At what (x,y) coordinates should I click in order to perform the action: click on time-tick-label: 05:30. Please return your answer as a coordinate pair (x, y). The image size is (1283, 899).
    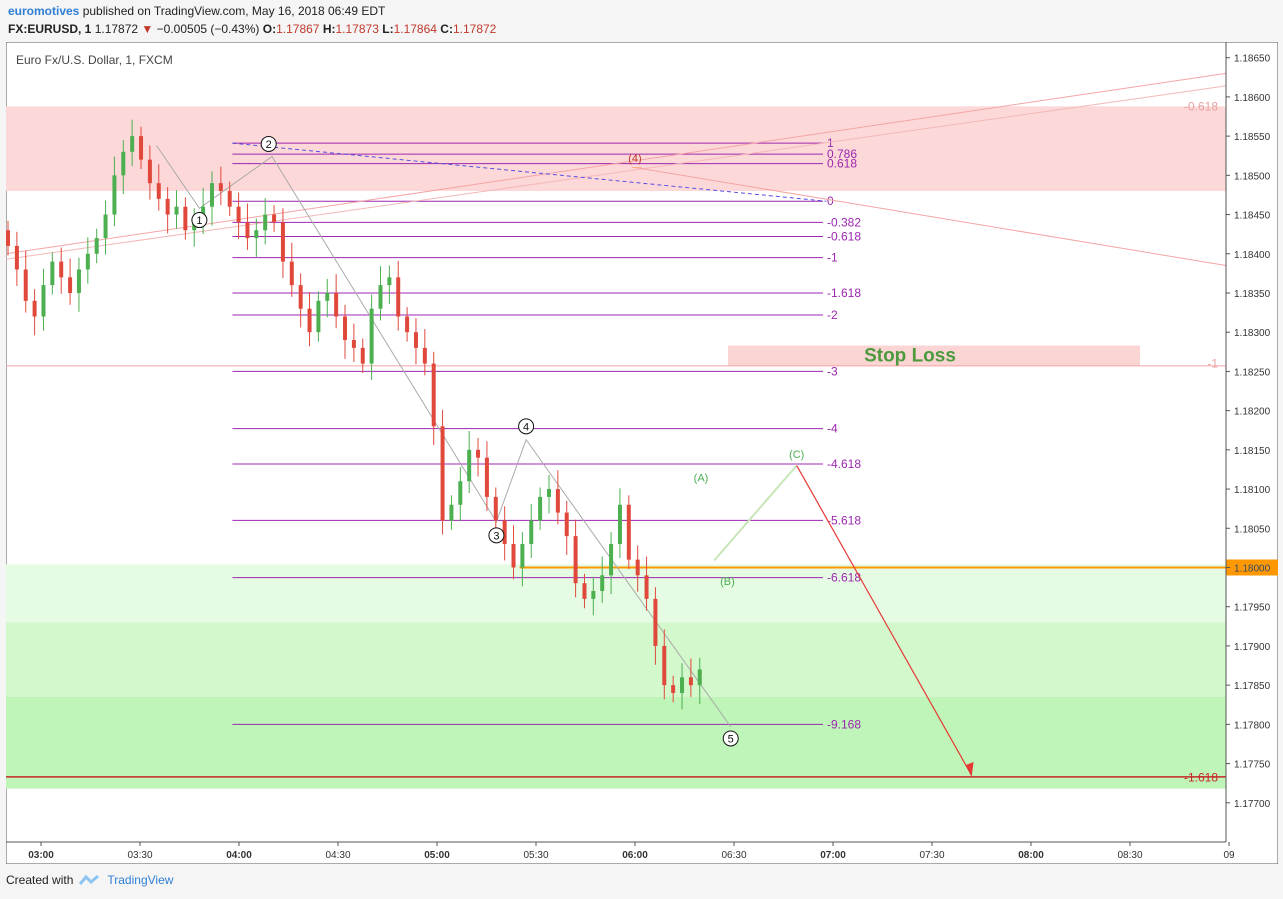
    Looking at the image, I should click on (535, 855).